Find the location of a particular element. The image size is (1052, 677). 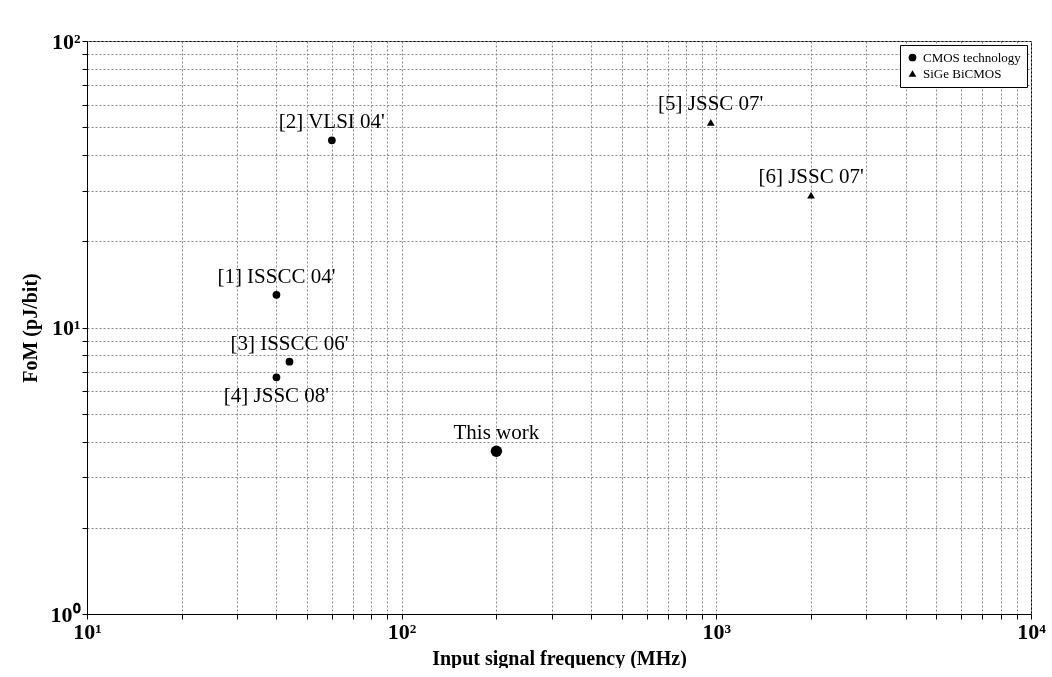

y-tick-label: 10² is located at coordinates (66, 41).